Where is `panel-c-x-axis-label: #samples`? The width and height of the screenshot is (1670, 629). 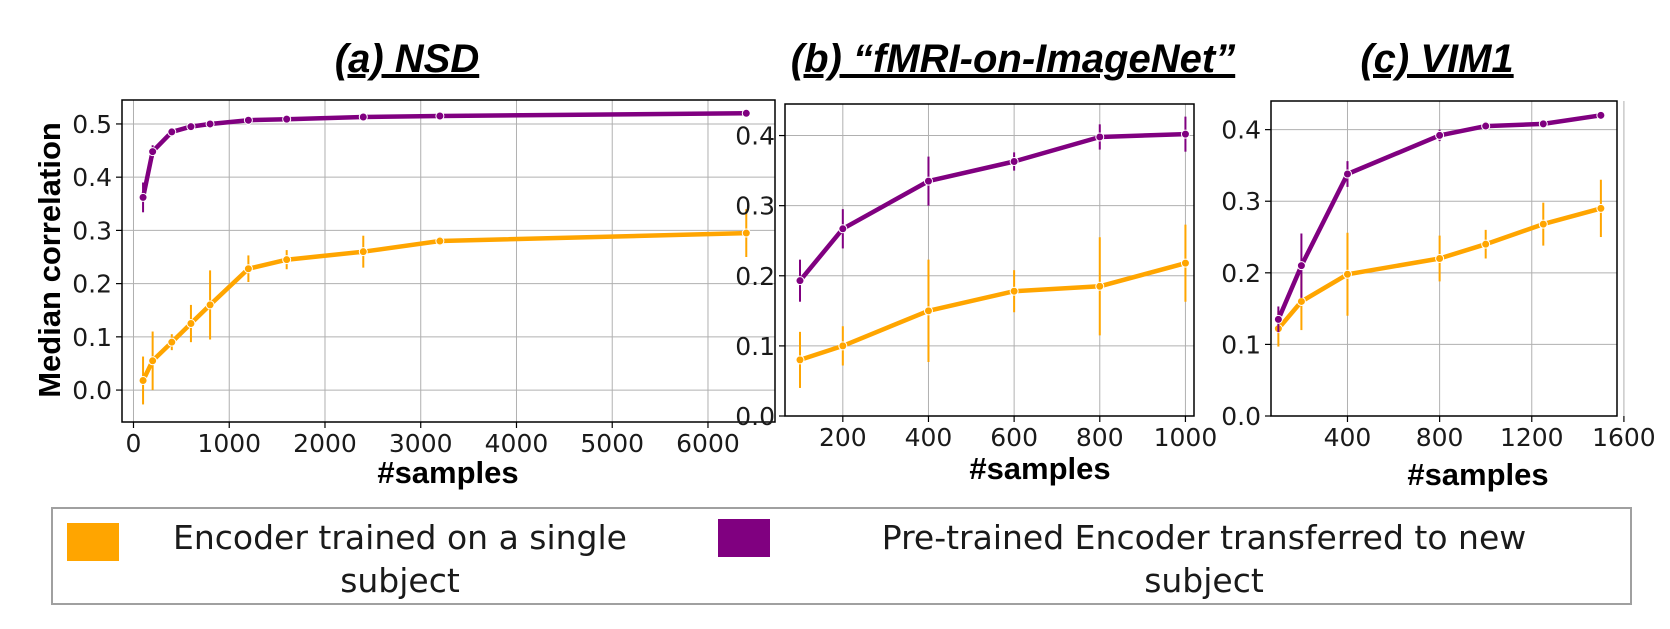 panel-c-x-axis-label: #samples is located at coordinates (1477, 474).